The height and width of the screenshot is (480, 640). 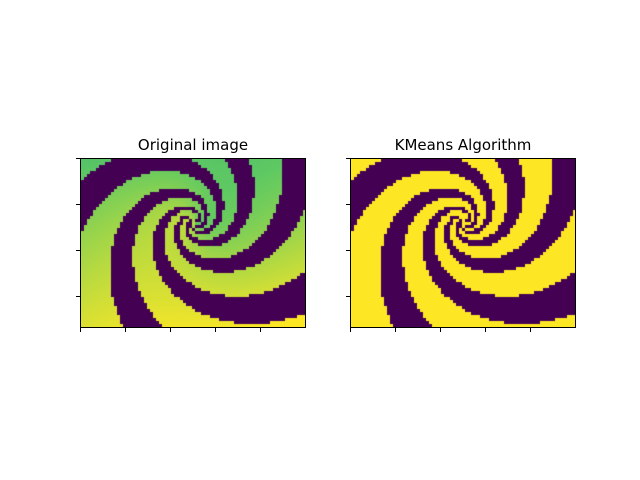 I want to click on kmeans-axes, so click(x=463, y=243).